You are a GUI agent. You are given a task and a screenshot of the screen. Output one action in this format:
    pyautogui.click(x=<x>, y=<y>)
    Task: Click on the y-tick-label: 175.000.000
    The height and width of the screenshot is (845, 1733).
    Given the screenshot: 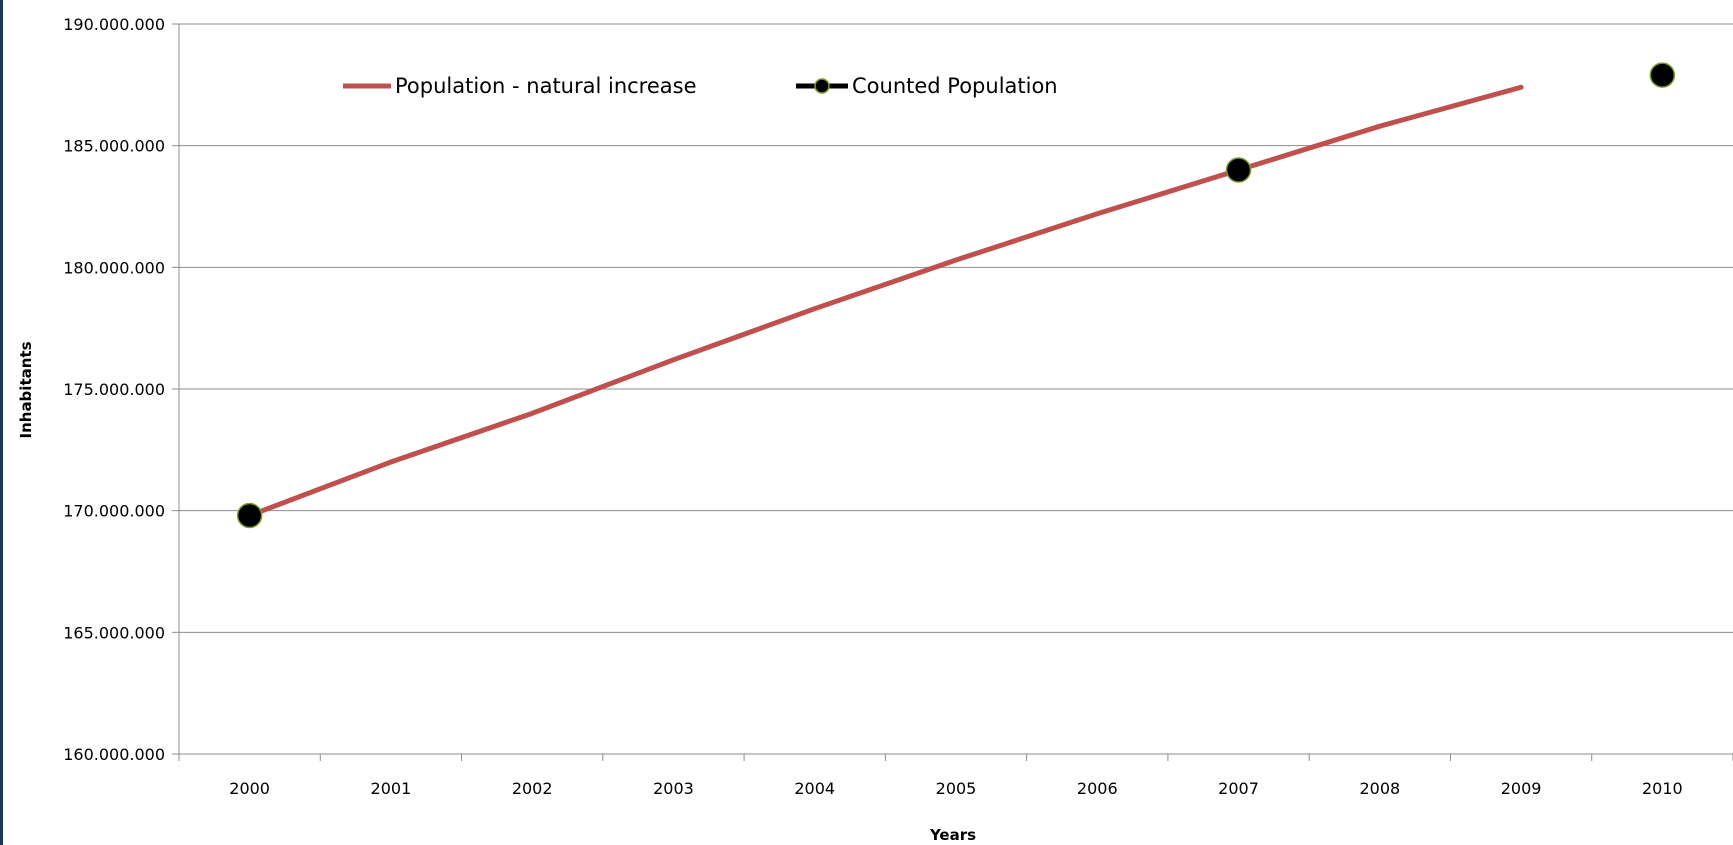 What is the action you would take?
    pyautogui.click(x=114, y=389)
    